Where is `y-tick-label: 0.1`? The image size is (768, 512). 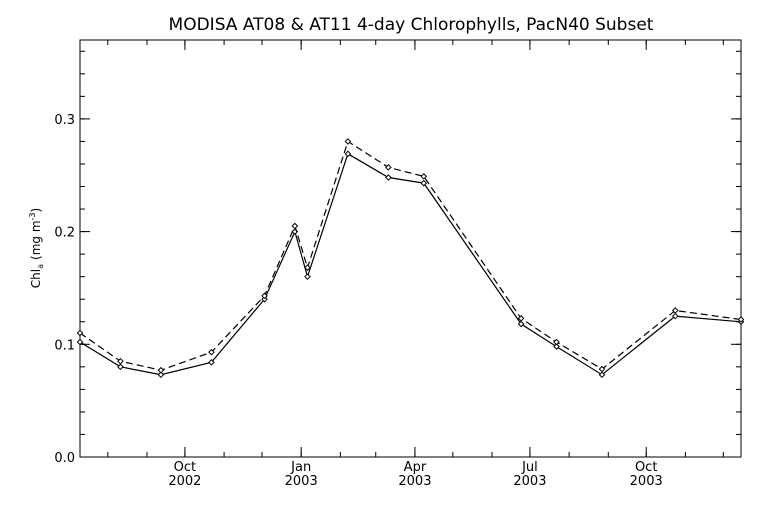
y-tick-label: 0.1 is located at coordinates (64, 345).